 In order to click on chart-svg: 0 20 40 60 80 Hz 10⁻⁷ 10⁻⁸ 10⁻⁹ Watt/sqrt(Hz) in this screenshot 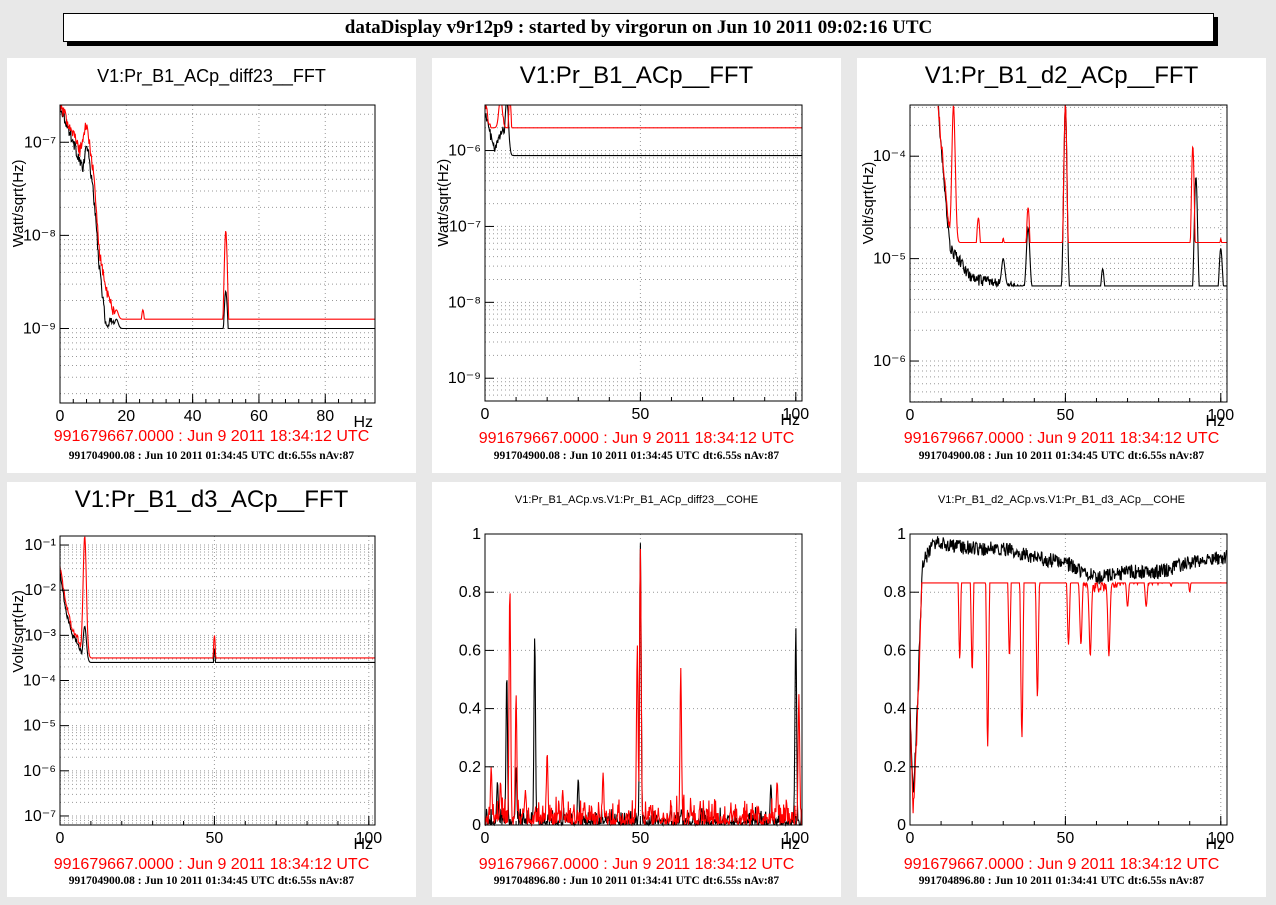, I will do `click(193, 267)`.